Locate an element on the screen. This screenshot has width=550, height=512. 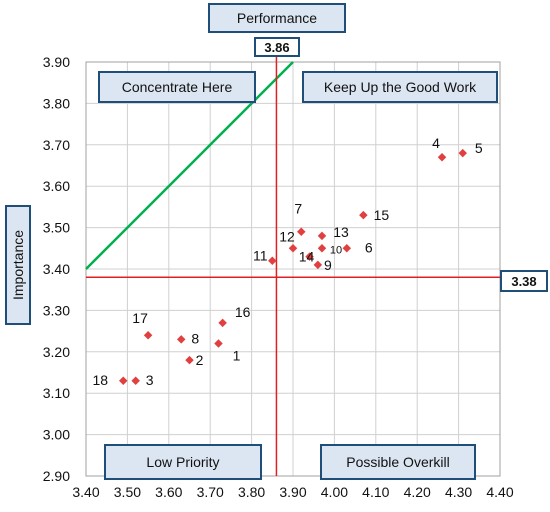
x-tick-label: 3.70 is located at coordinates (210, 492).